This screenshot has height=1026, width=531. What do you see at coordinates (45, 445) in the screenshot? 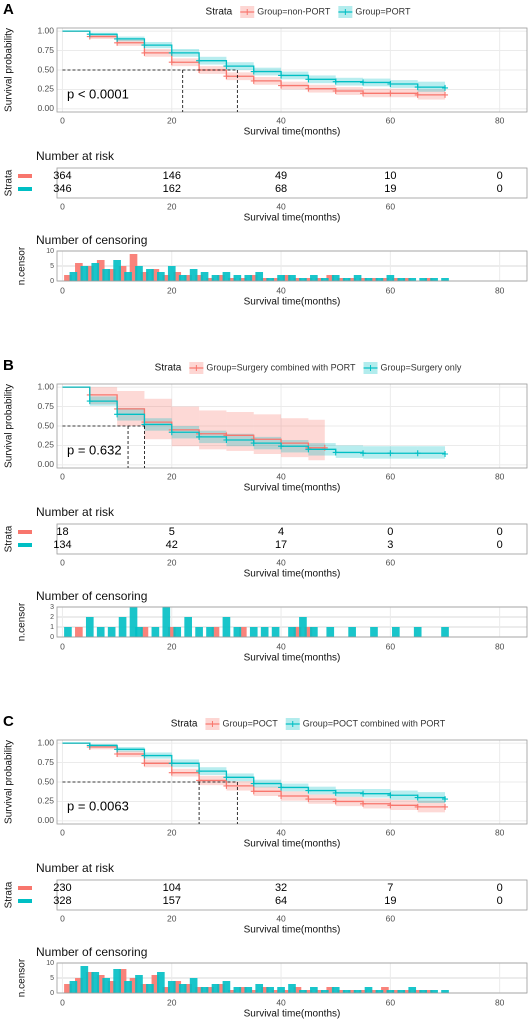
I see `y-tick-label: 0.25` at bounding box center [45, 445].